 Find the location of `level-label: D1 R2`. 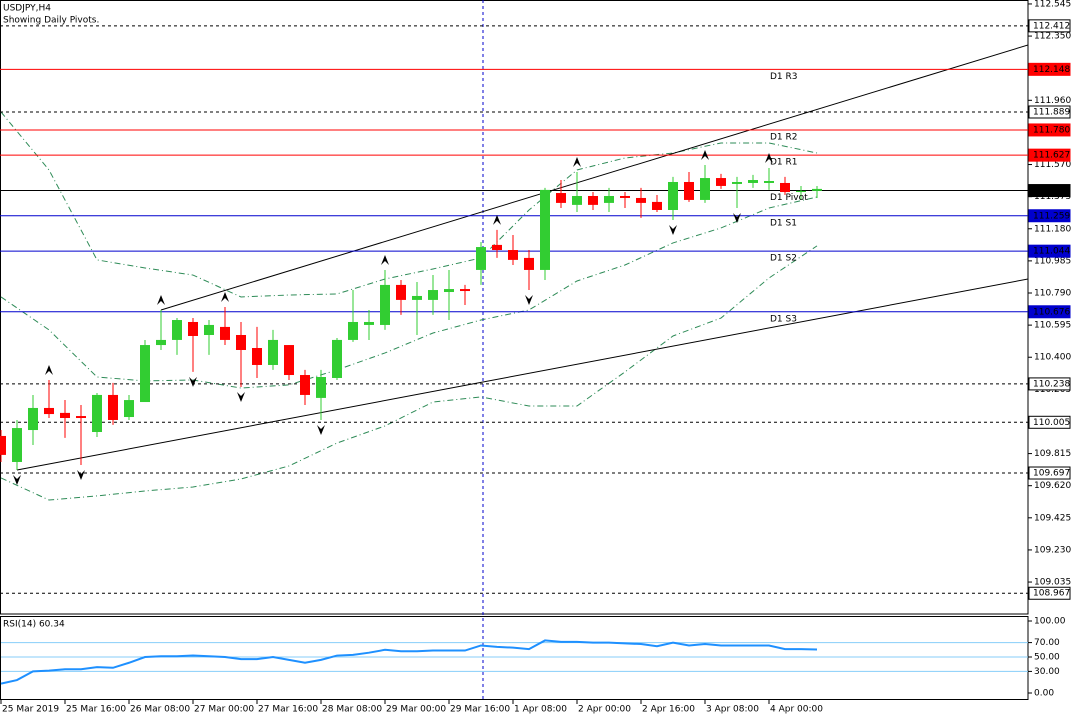

level-label: D1 R2 is located at coordinates (784, 137).